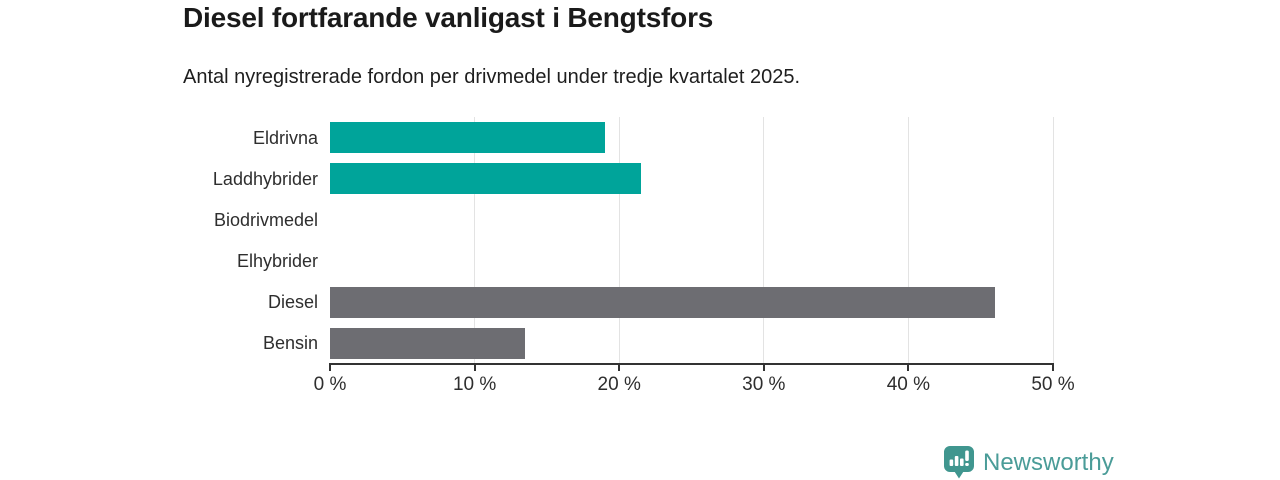 This screenshot has height=480, width=1280. Describe the element at coordinates (764, 384) in the screenshot. I see `tick-label-30: 30 %` at that location.